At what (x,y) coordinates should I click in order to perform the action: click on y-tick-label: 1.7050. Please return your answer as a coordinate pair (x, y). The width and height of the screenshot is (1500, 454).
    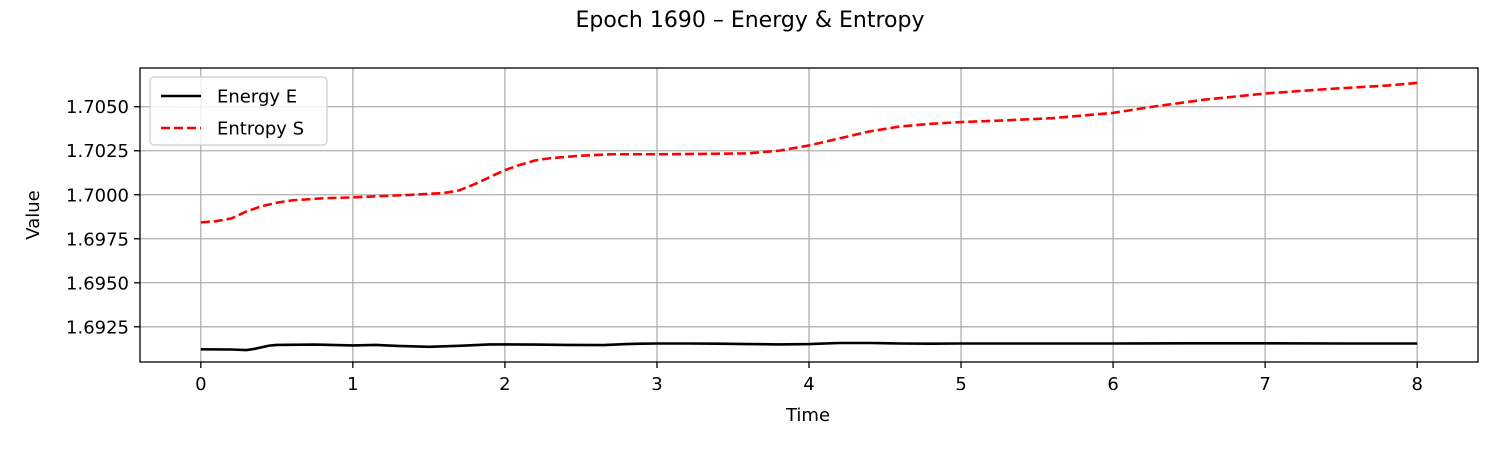
    Looking at the image, I should click on (97, 107).